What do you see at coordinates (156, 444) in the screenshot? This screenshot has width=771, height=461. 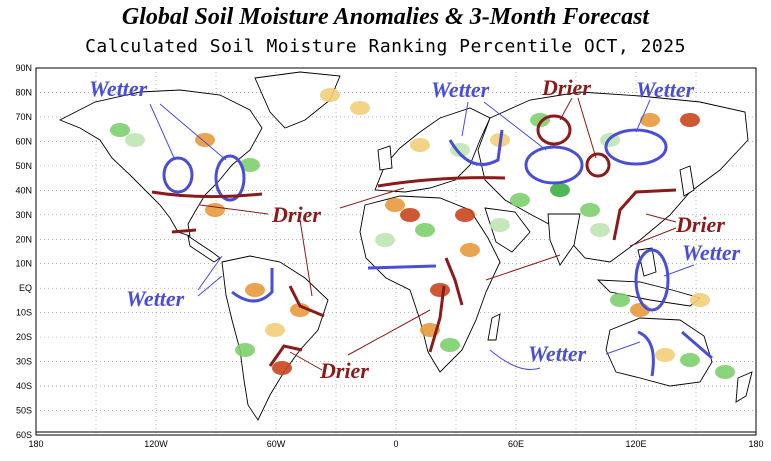 I see `lon-tick-label: 120W` at bounding box center [156, 444].